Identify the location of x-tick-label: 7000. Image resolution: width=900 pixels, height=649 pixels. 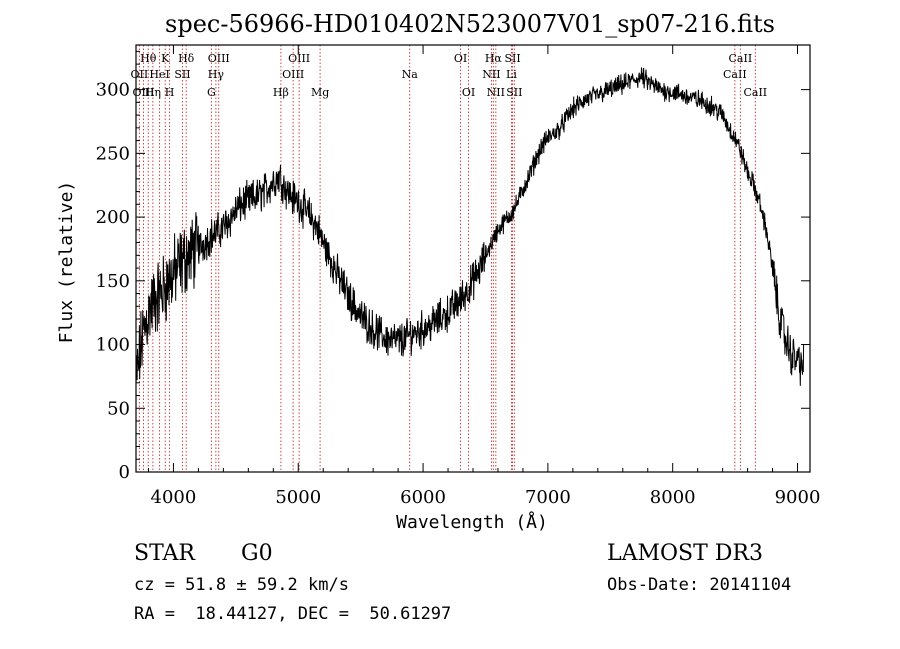
(548, 497).